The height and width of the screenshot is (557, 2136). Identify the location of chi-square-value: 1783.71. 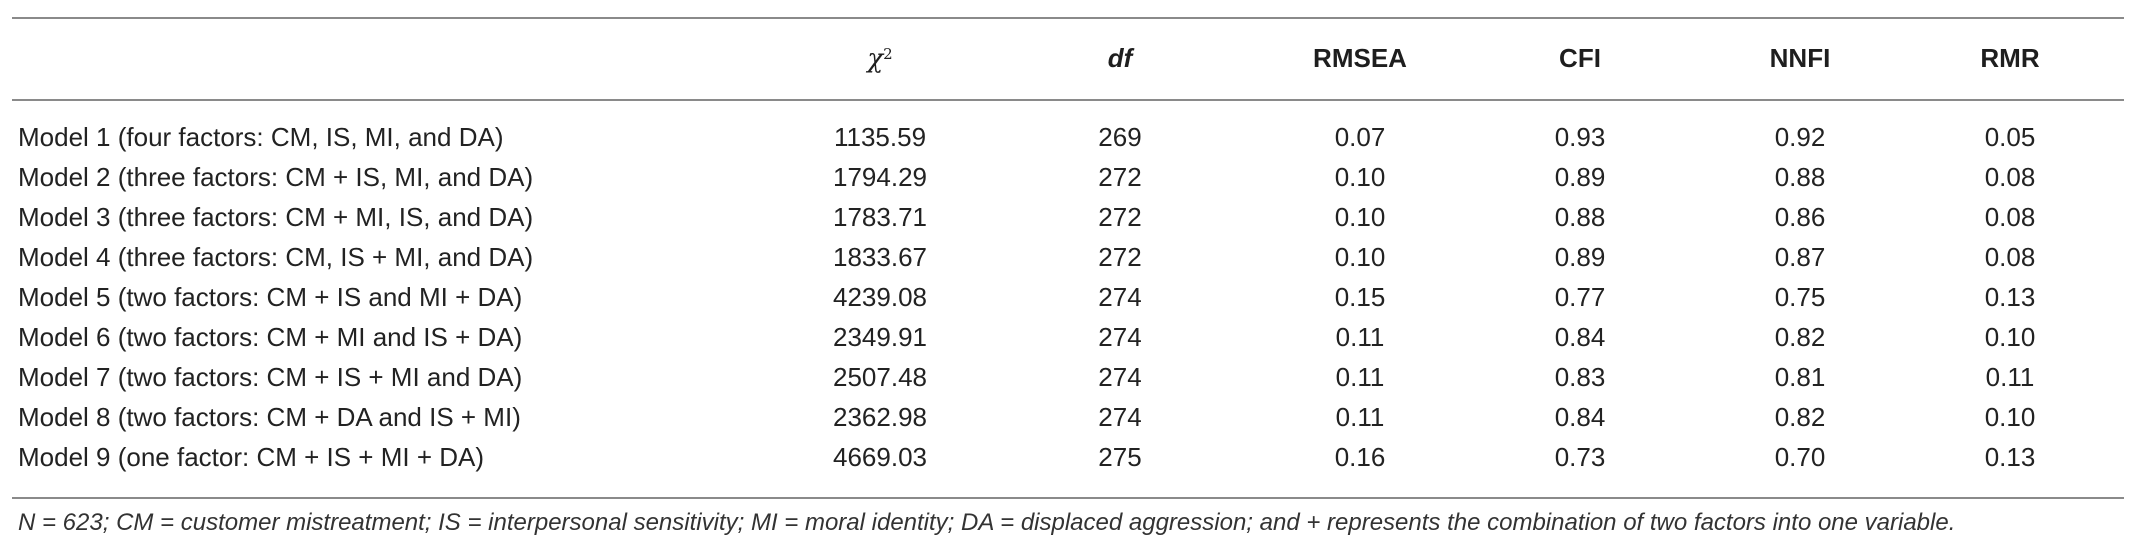
(880, 217).